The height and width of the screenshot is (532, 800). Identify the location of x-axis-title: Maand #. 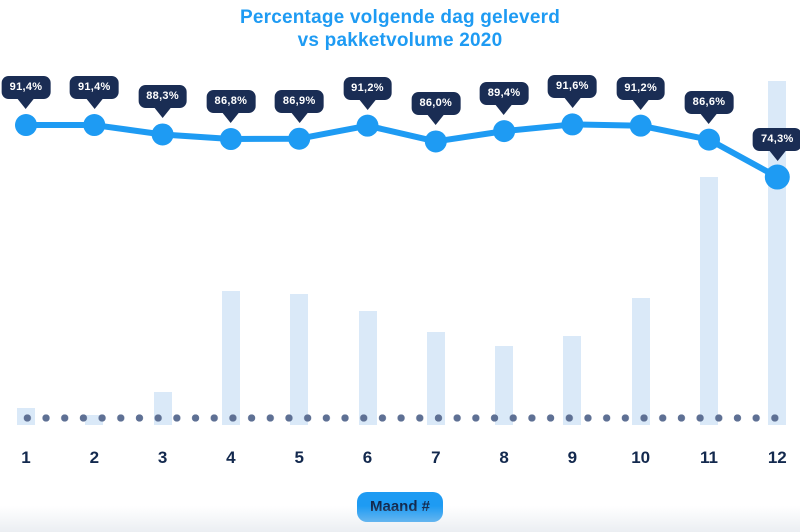
(400, 506).